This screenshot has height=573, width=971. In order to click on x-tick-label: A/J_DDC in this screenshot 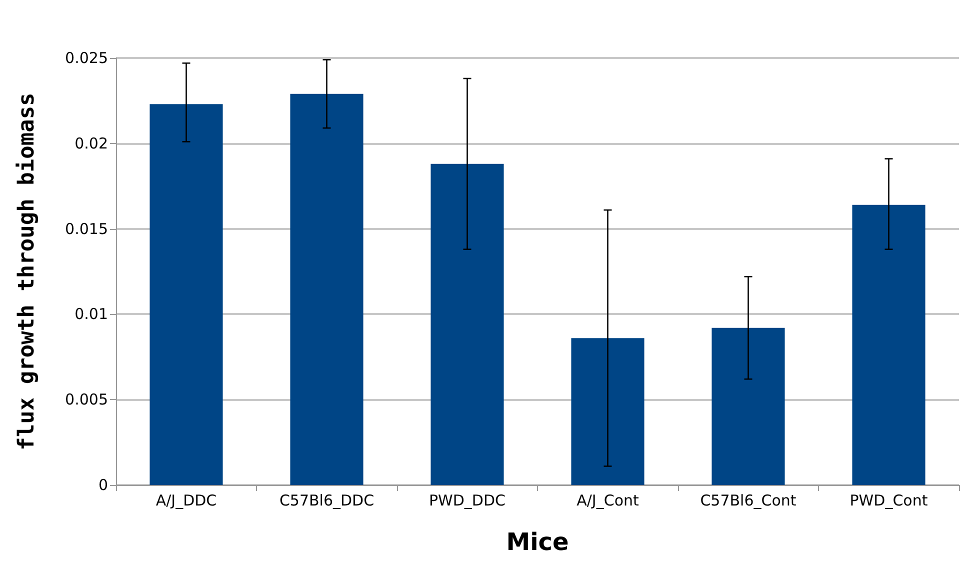, I will do `click(186, 501)`.